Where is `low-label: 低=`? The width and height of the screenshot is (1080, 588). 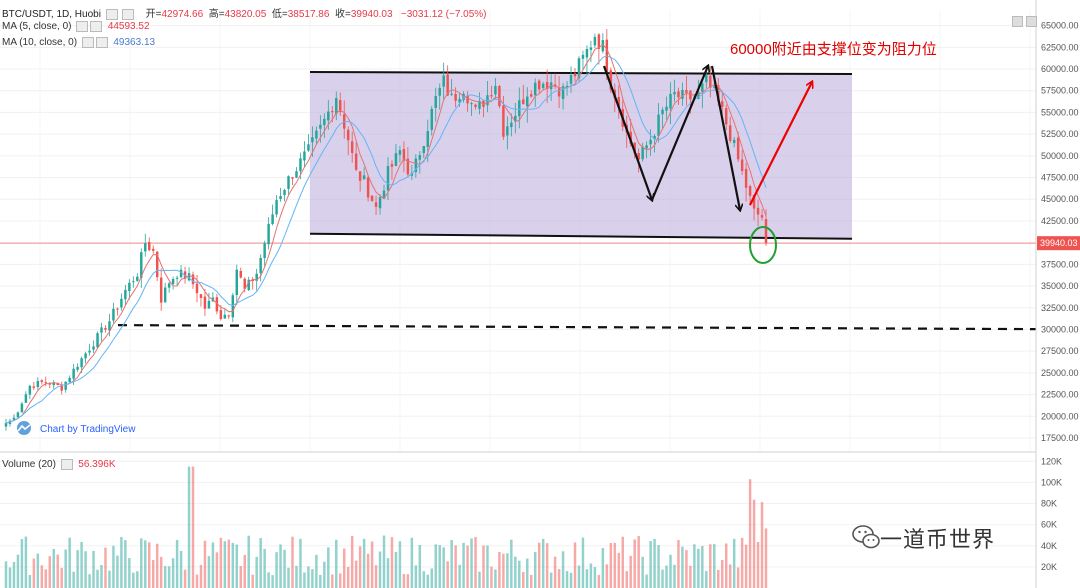
low-label: 低= is located at coordinates (279, 14).